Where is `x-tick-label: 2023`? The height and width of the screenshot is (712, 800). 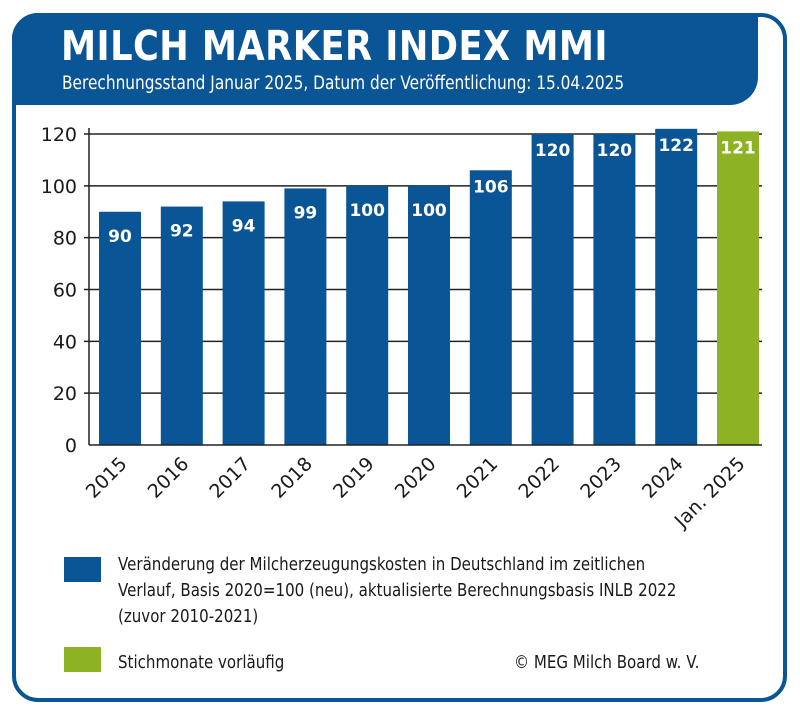 x-tick-label: 2023 is located at coordinates (601, 478).